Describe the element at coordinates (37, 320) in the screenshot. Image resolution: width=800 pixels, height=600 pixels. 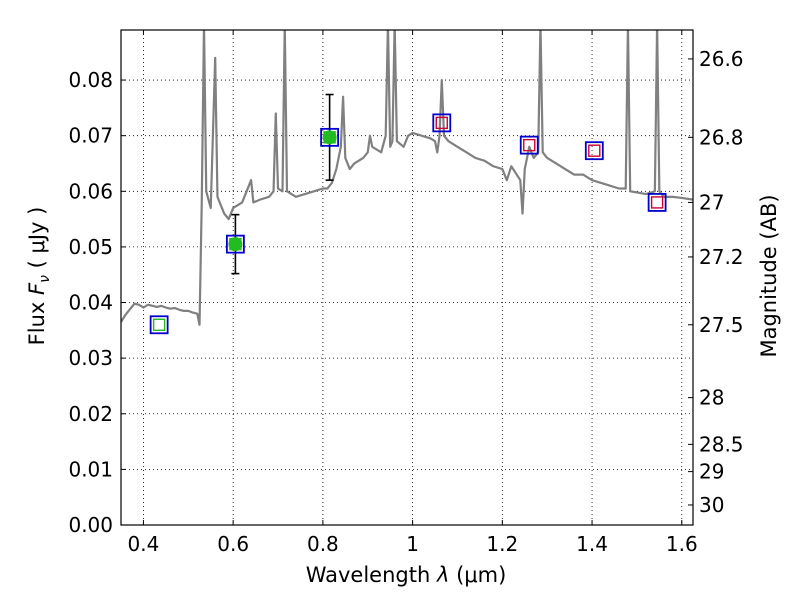
I see `y-axis-label-text: Flux` at that location.